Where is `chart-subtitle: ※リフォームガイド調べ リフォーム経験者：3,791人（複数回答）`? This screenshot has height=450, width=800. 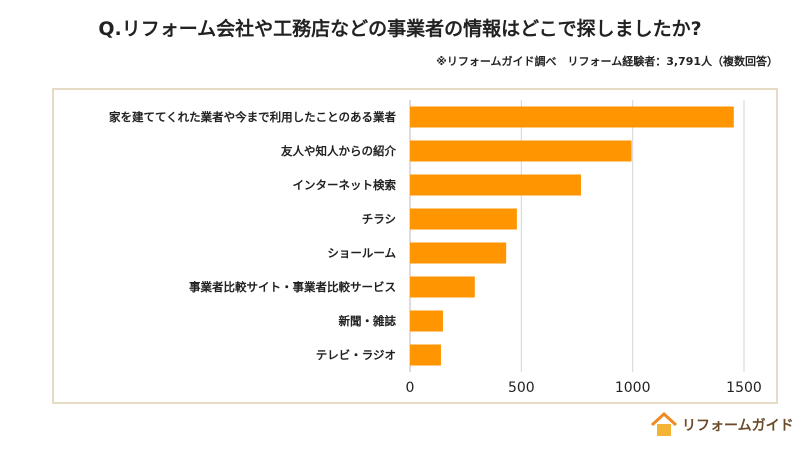
chart-subtitle: ※リフォームガイド調べ リフォーム経験者：3,791人（複数回答） is located at coordinates (607, 61).